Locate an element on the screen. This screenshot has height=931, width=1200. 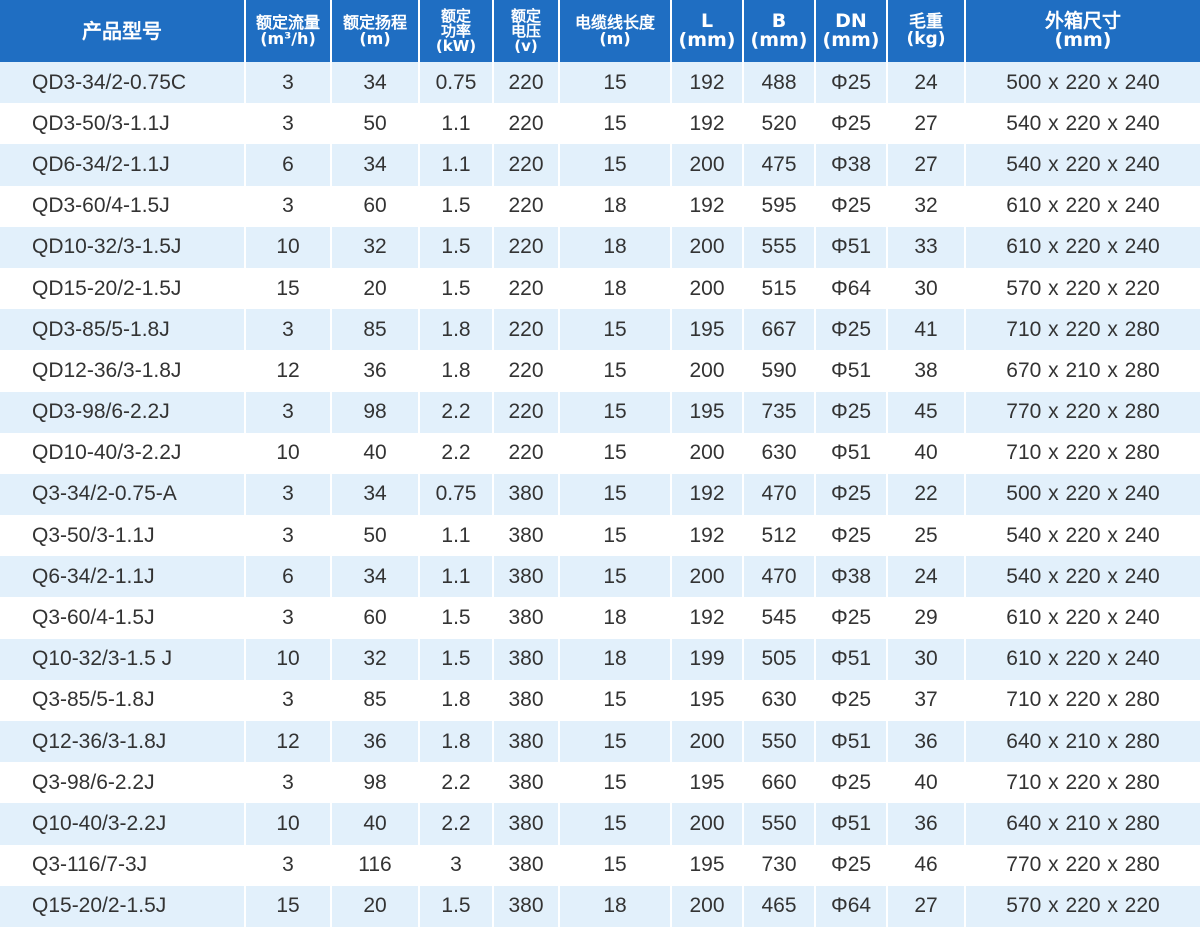
cell-gross-weight: 46 is located at coordinates (926, 865).